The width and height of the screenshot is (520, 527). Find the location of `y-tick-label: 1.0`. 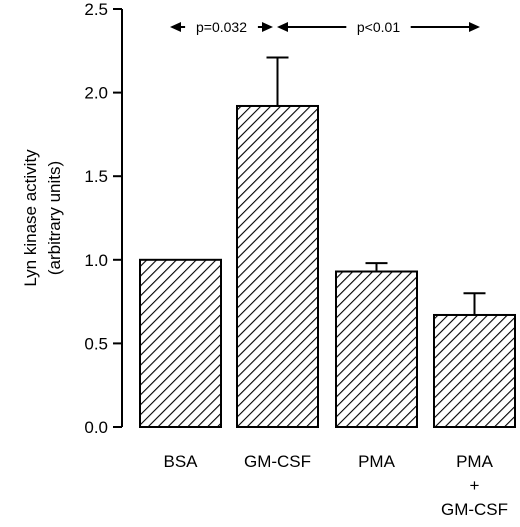

y-tick-label: 1.0 is located at coordinates (96, 260).